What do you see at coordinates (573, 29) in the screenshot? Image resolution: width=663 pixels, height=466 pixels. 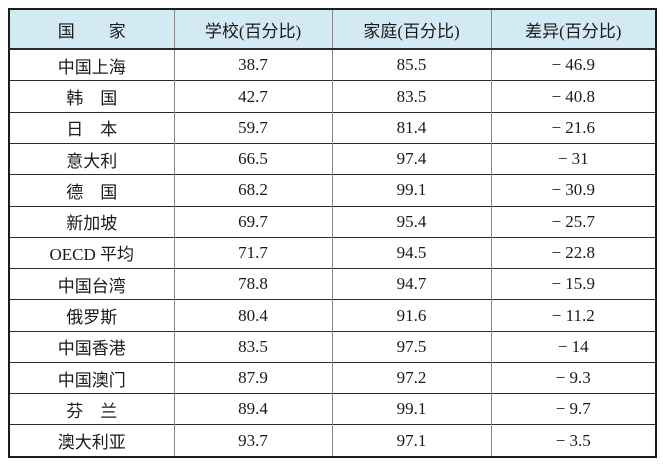 I see `header-diff: 差异(百分比)` at bounding box center [573, 29].